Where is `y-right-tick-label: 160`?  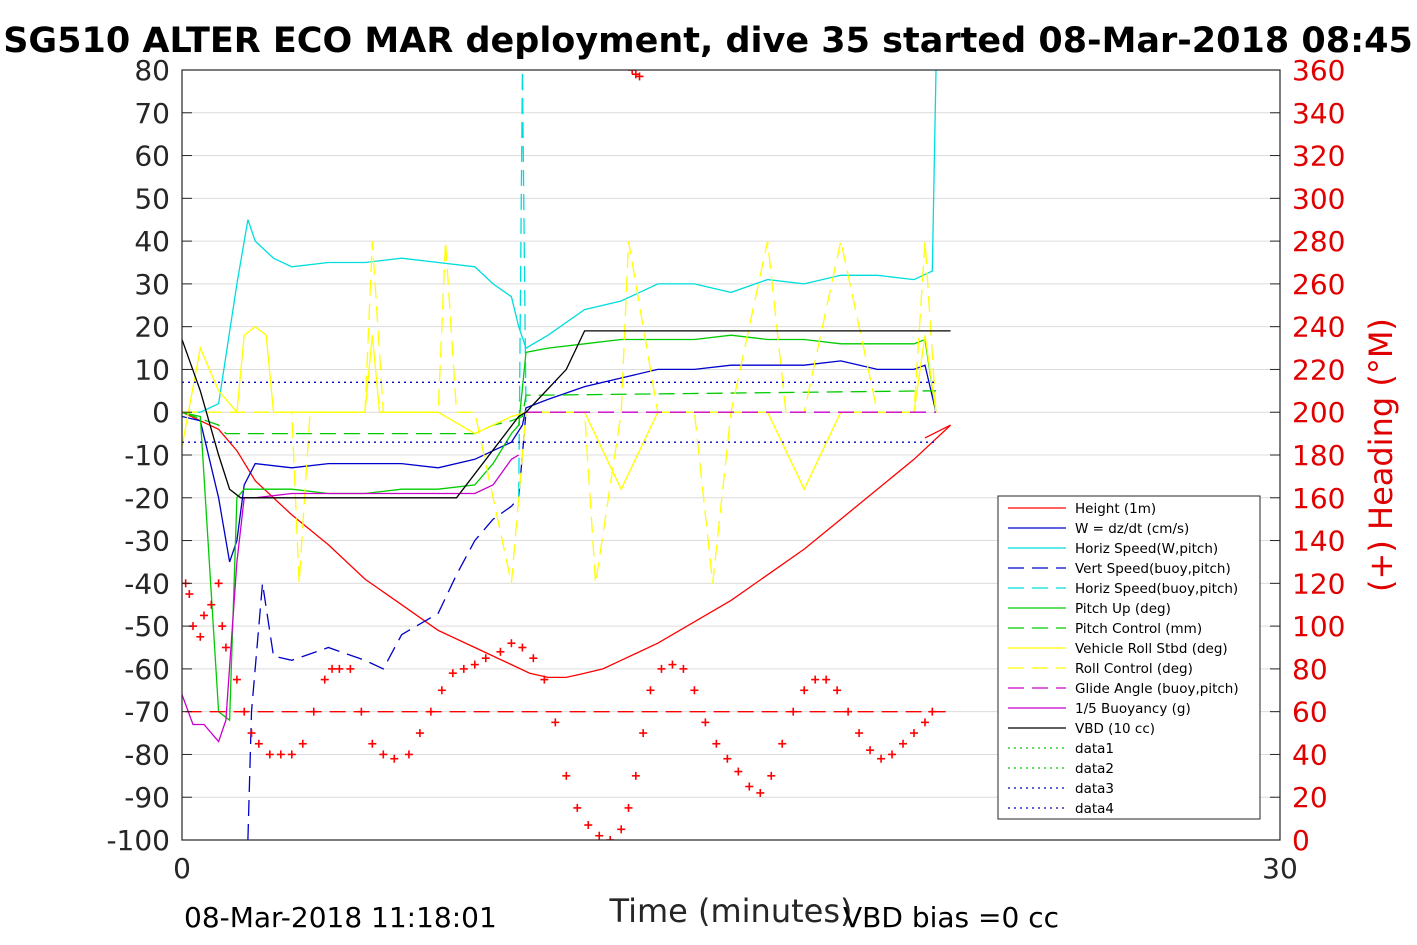
y-right-tick-label: 160 is located at coordinates (1318, 498).